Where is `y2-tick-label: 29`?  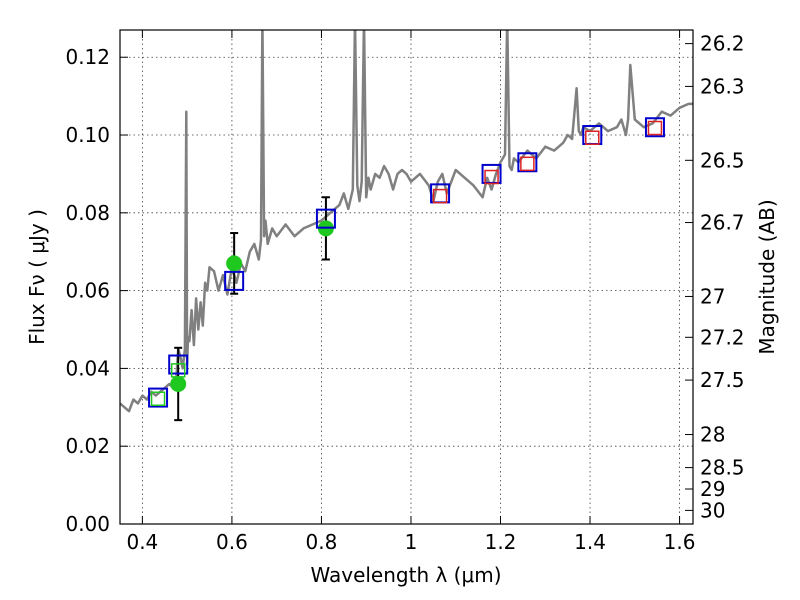 y2-tick-label: 29 is located at coordinates (712, 489).